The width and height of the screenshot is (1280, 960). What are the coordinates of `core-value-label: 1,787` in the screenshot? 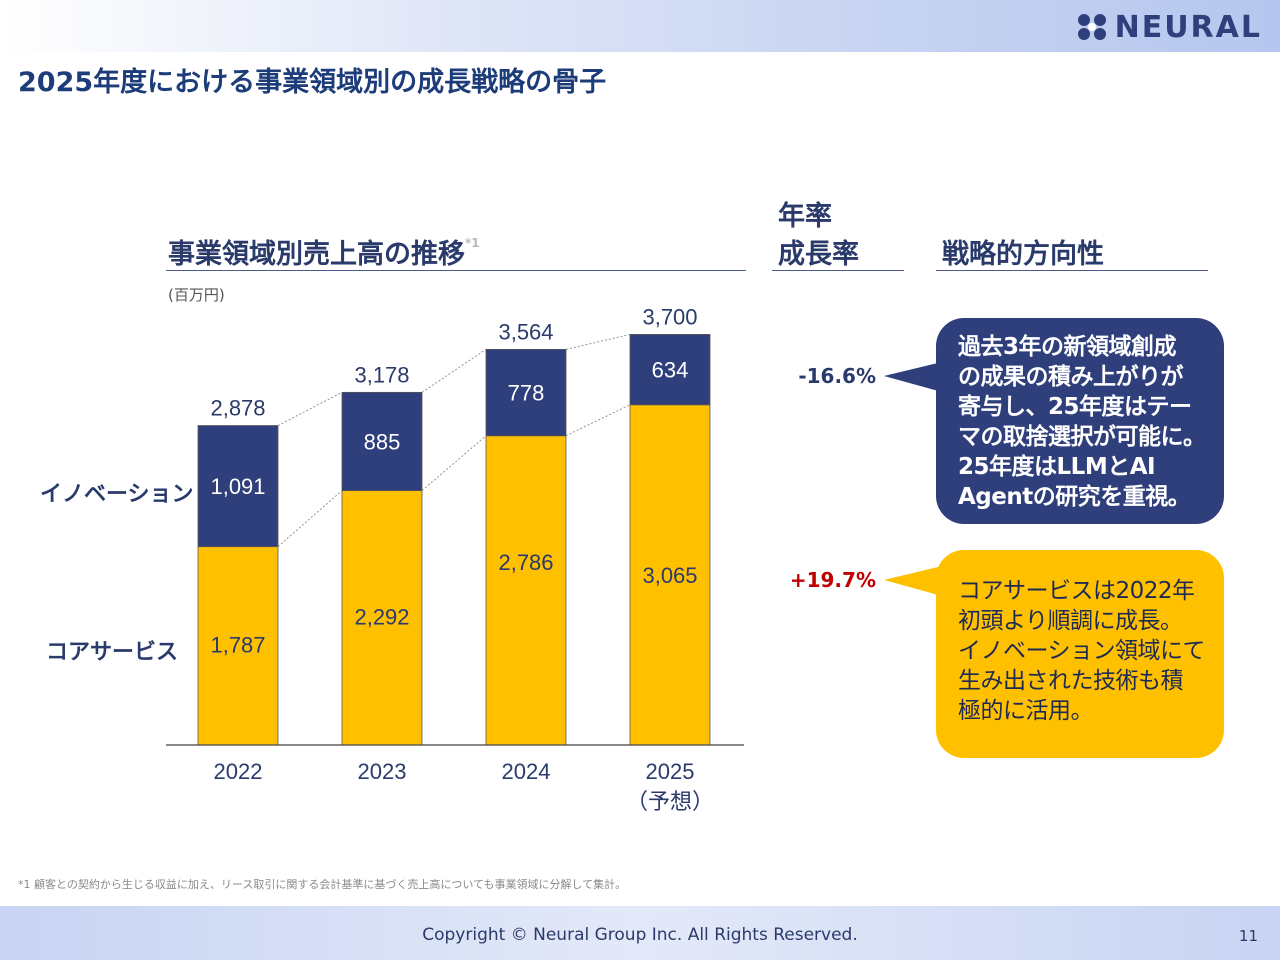 It's located at (237, 645).